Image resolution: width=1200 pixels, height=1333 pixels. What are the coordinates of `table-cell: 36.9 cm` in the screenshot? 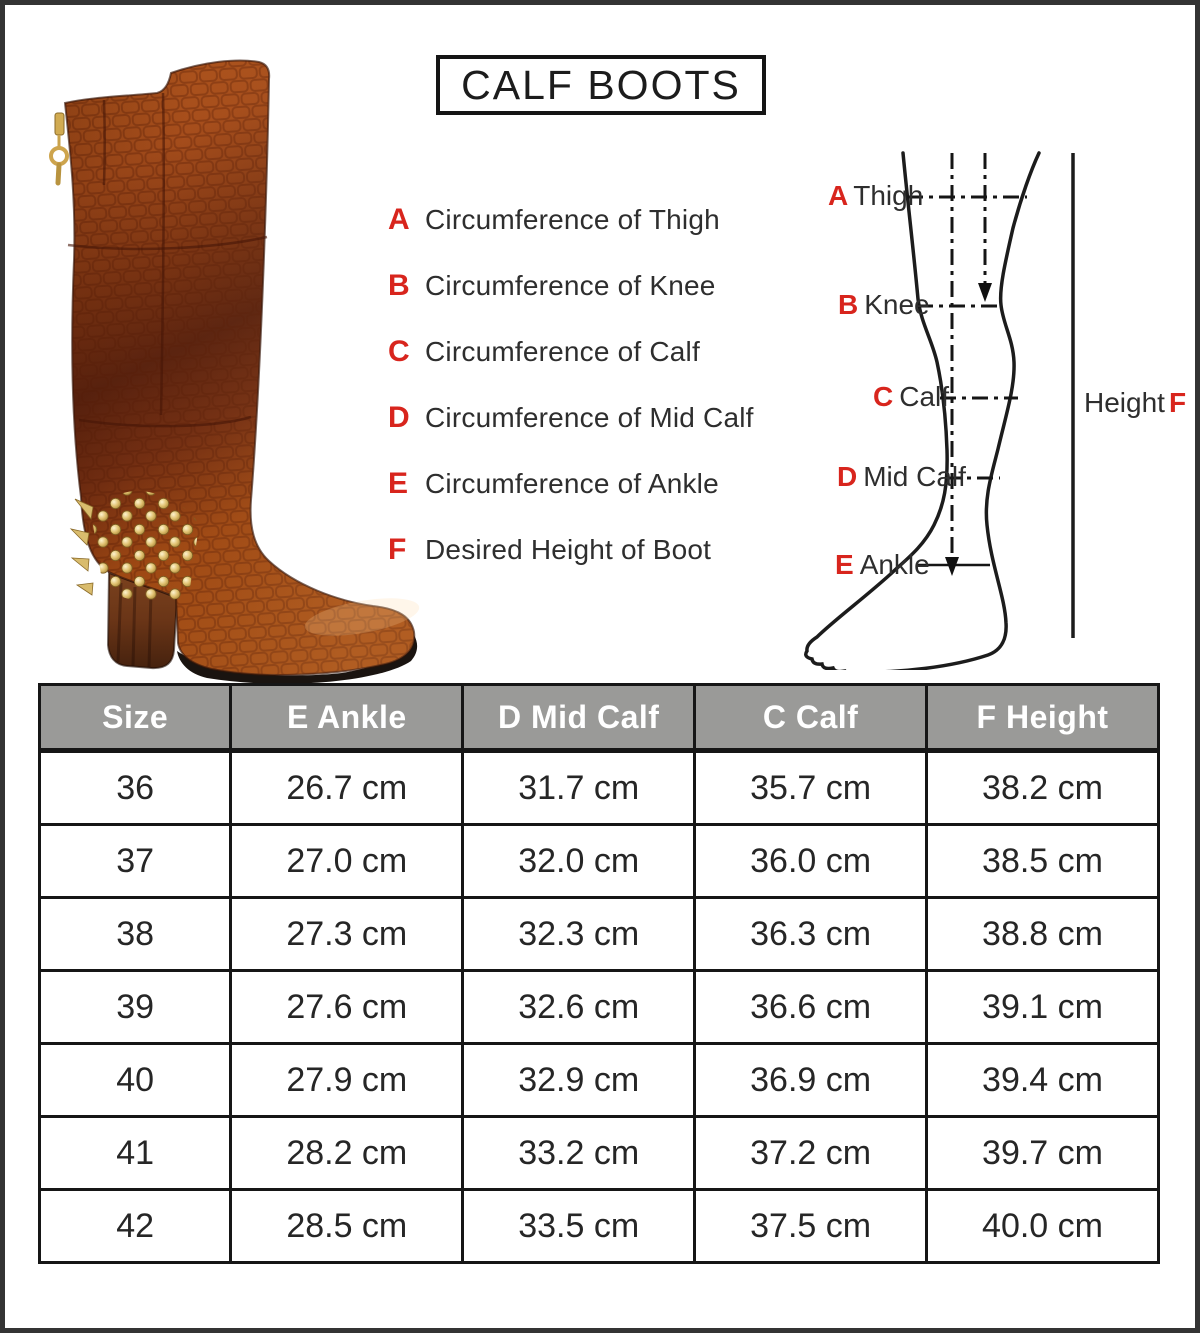 It's located at (811, 1080).